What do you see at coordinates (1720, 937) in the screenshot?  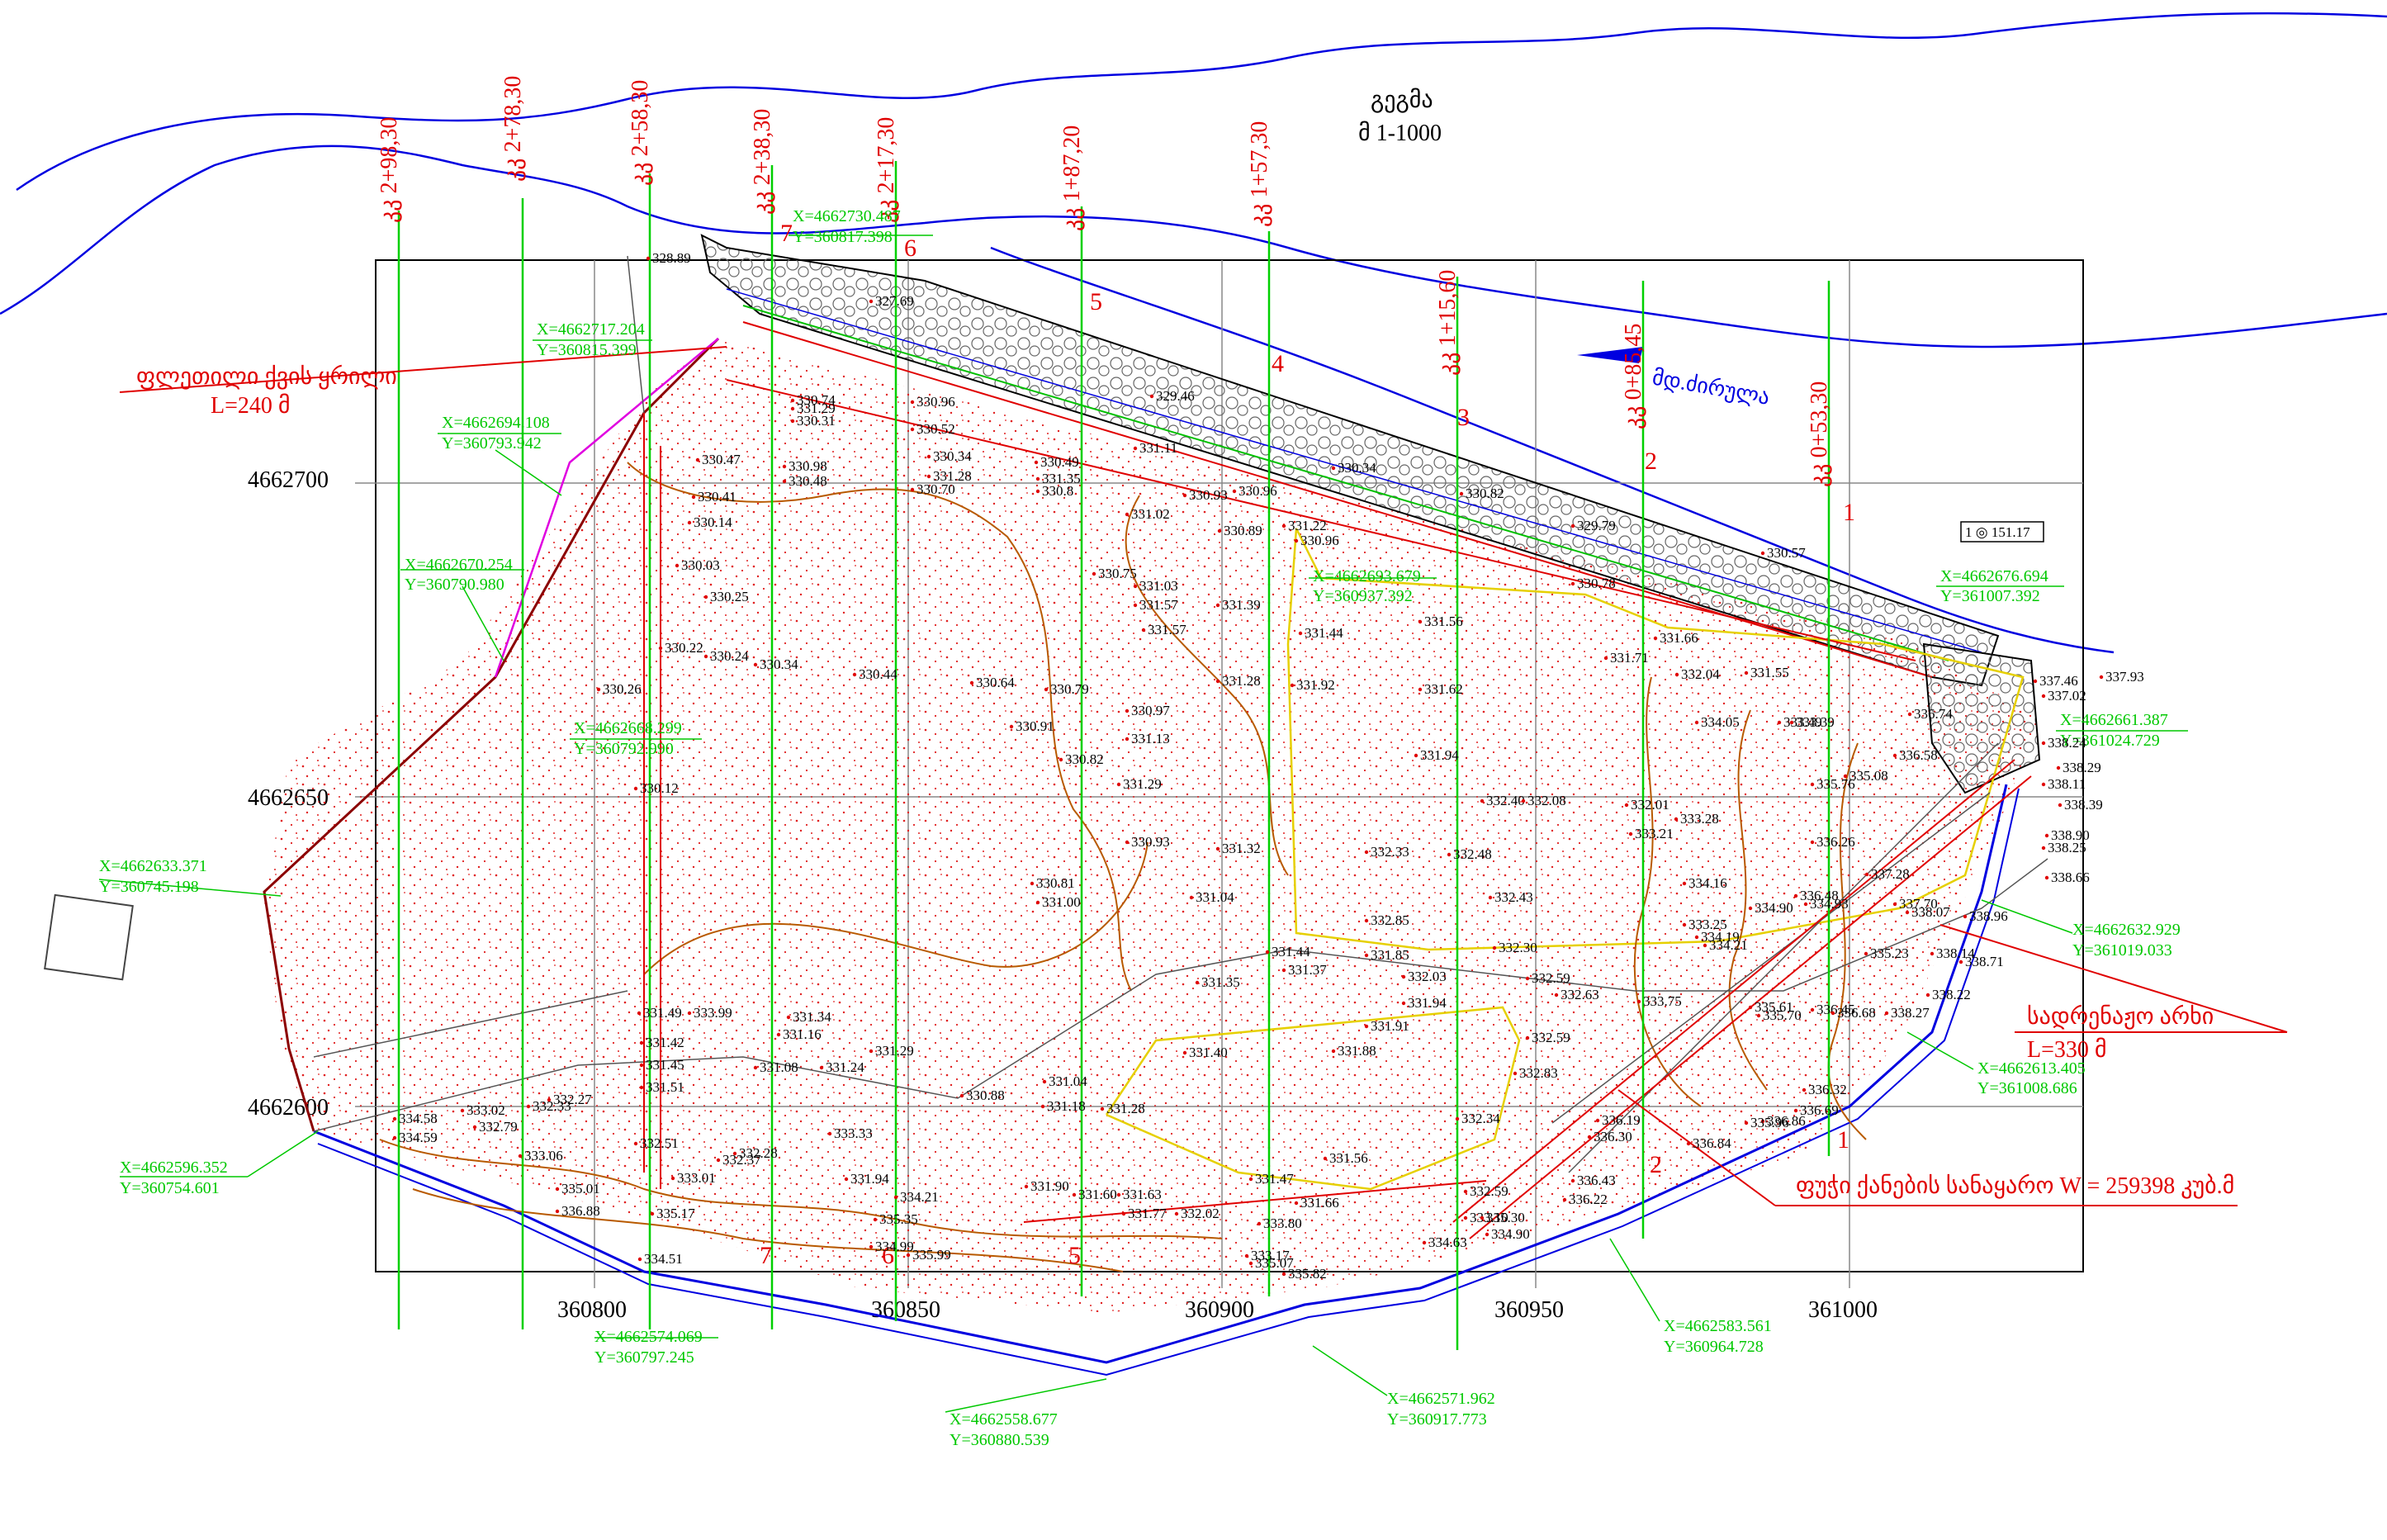 I see `spot-elevation: 334.19` at bounding box center [1720, 937].